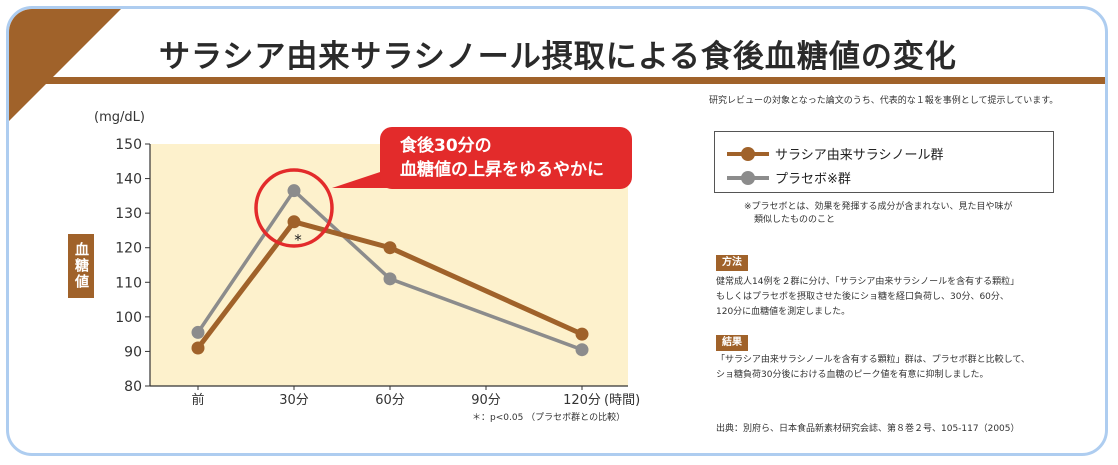  I want to click on y-tick-label: 110, so click(128, 283).